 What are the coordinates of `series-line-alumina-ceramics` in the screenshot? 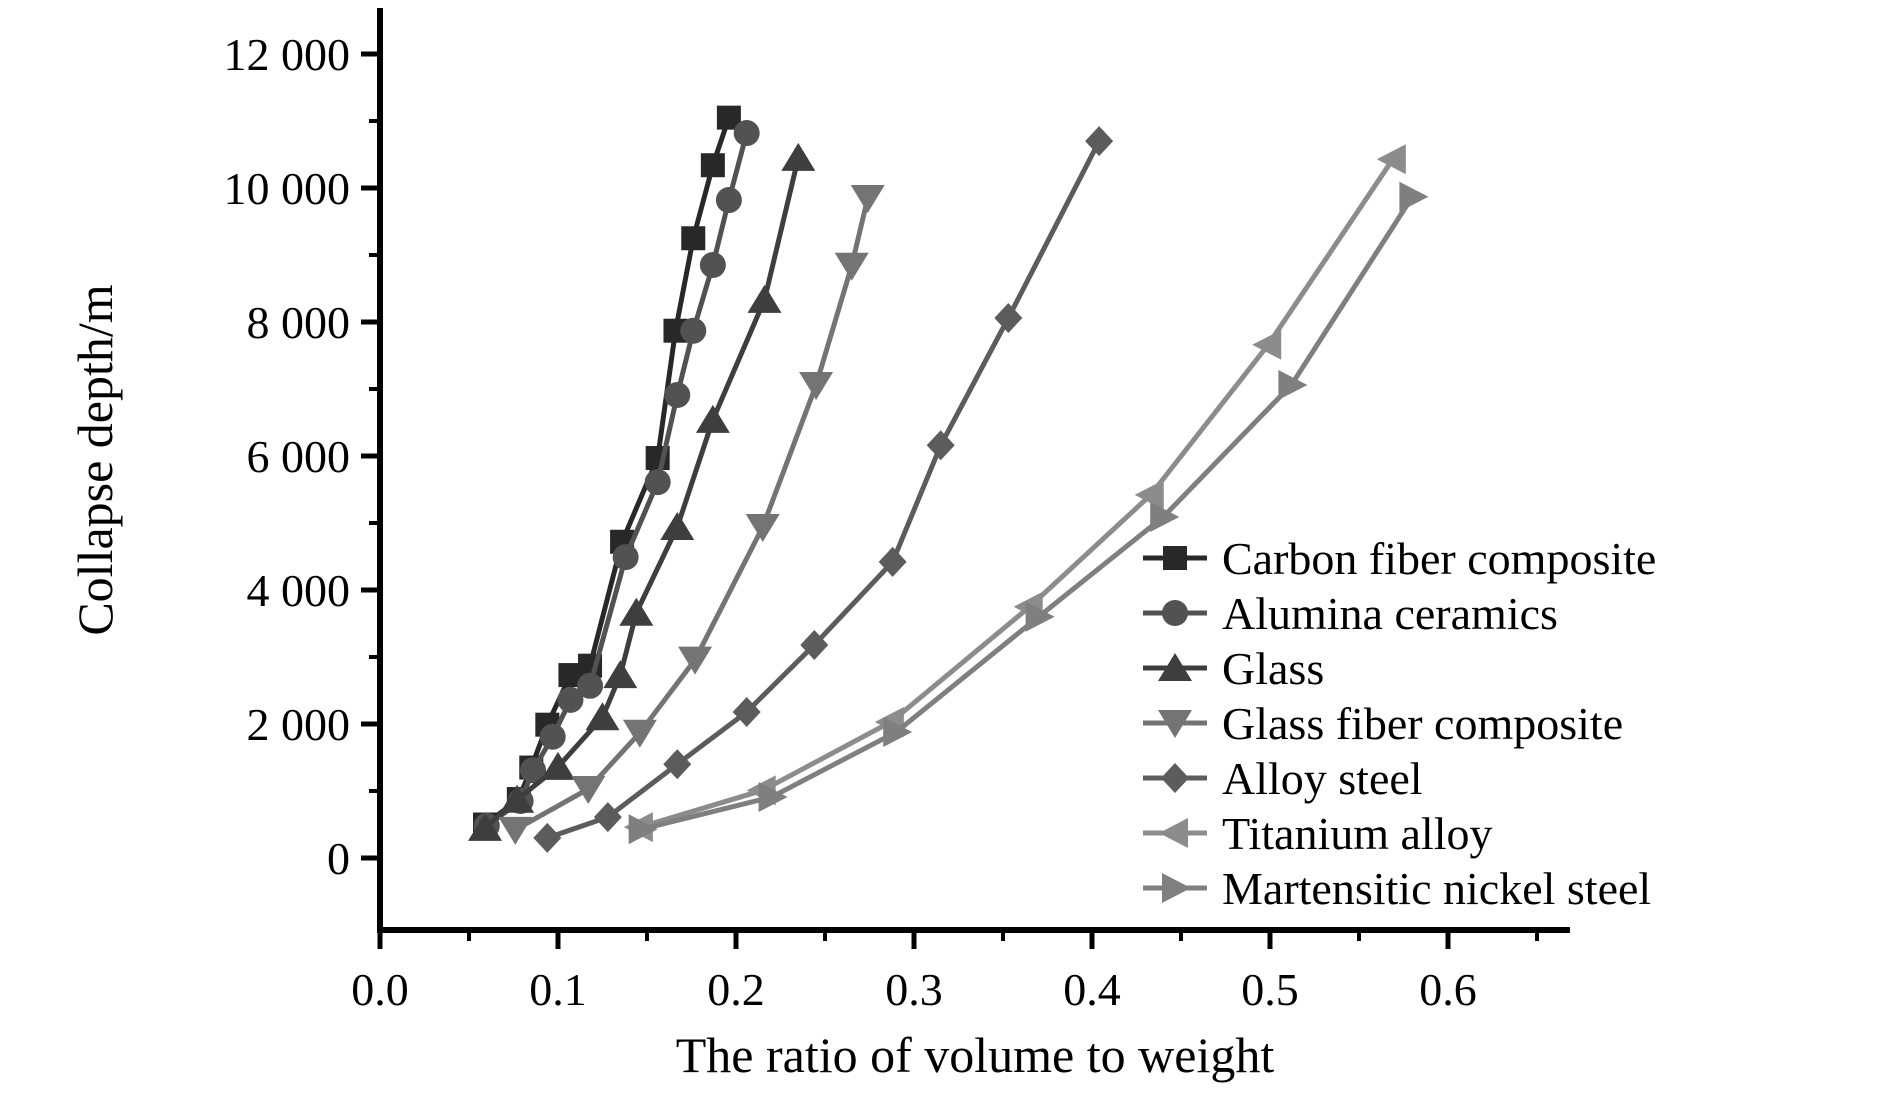 It's located at (617, 480).